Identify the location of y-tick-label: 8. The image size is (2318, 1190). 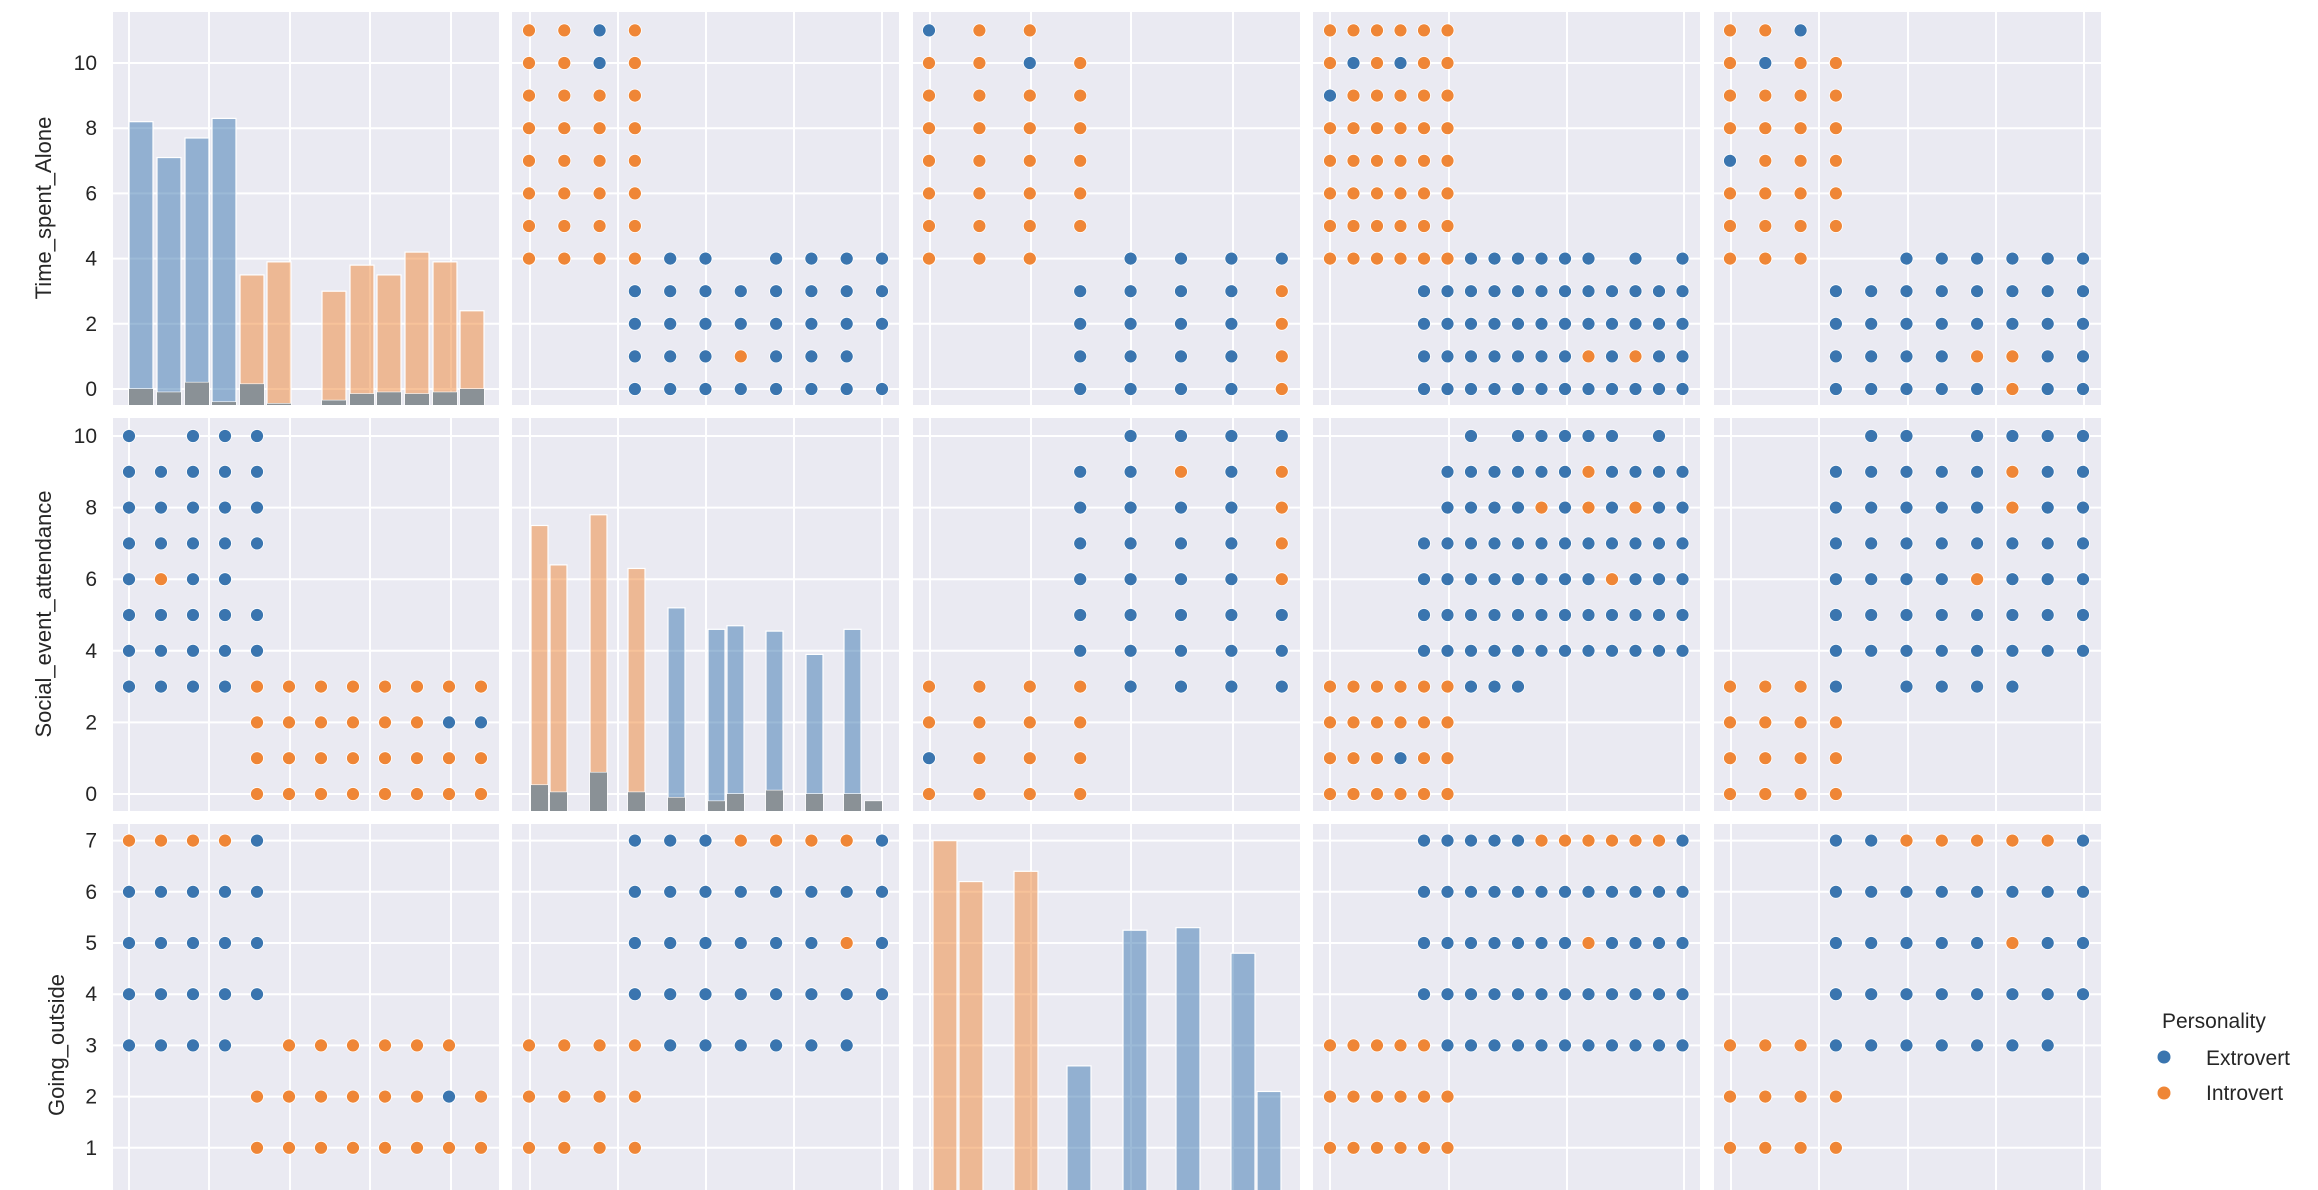
(91, 128).